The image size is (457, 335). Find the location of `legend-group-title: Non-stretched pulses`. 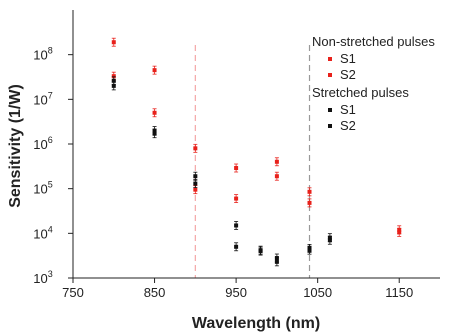

legend-group-title: Non-stretched pulses is located at coordinates (373, 41).